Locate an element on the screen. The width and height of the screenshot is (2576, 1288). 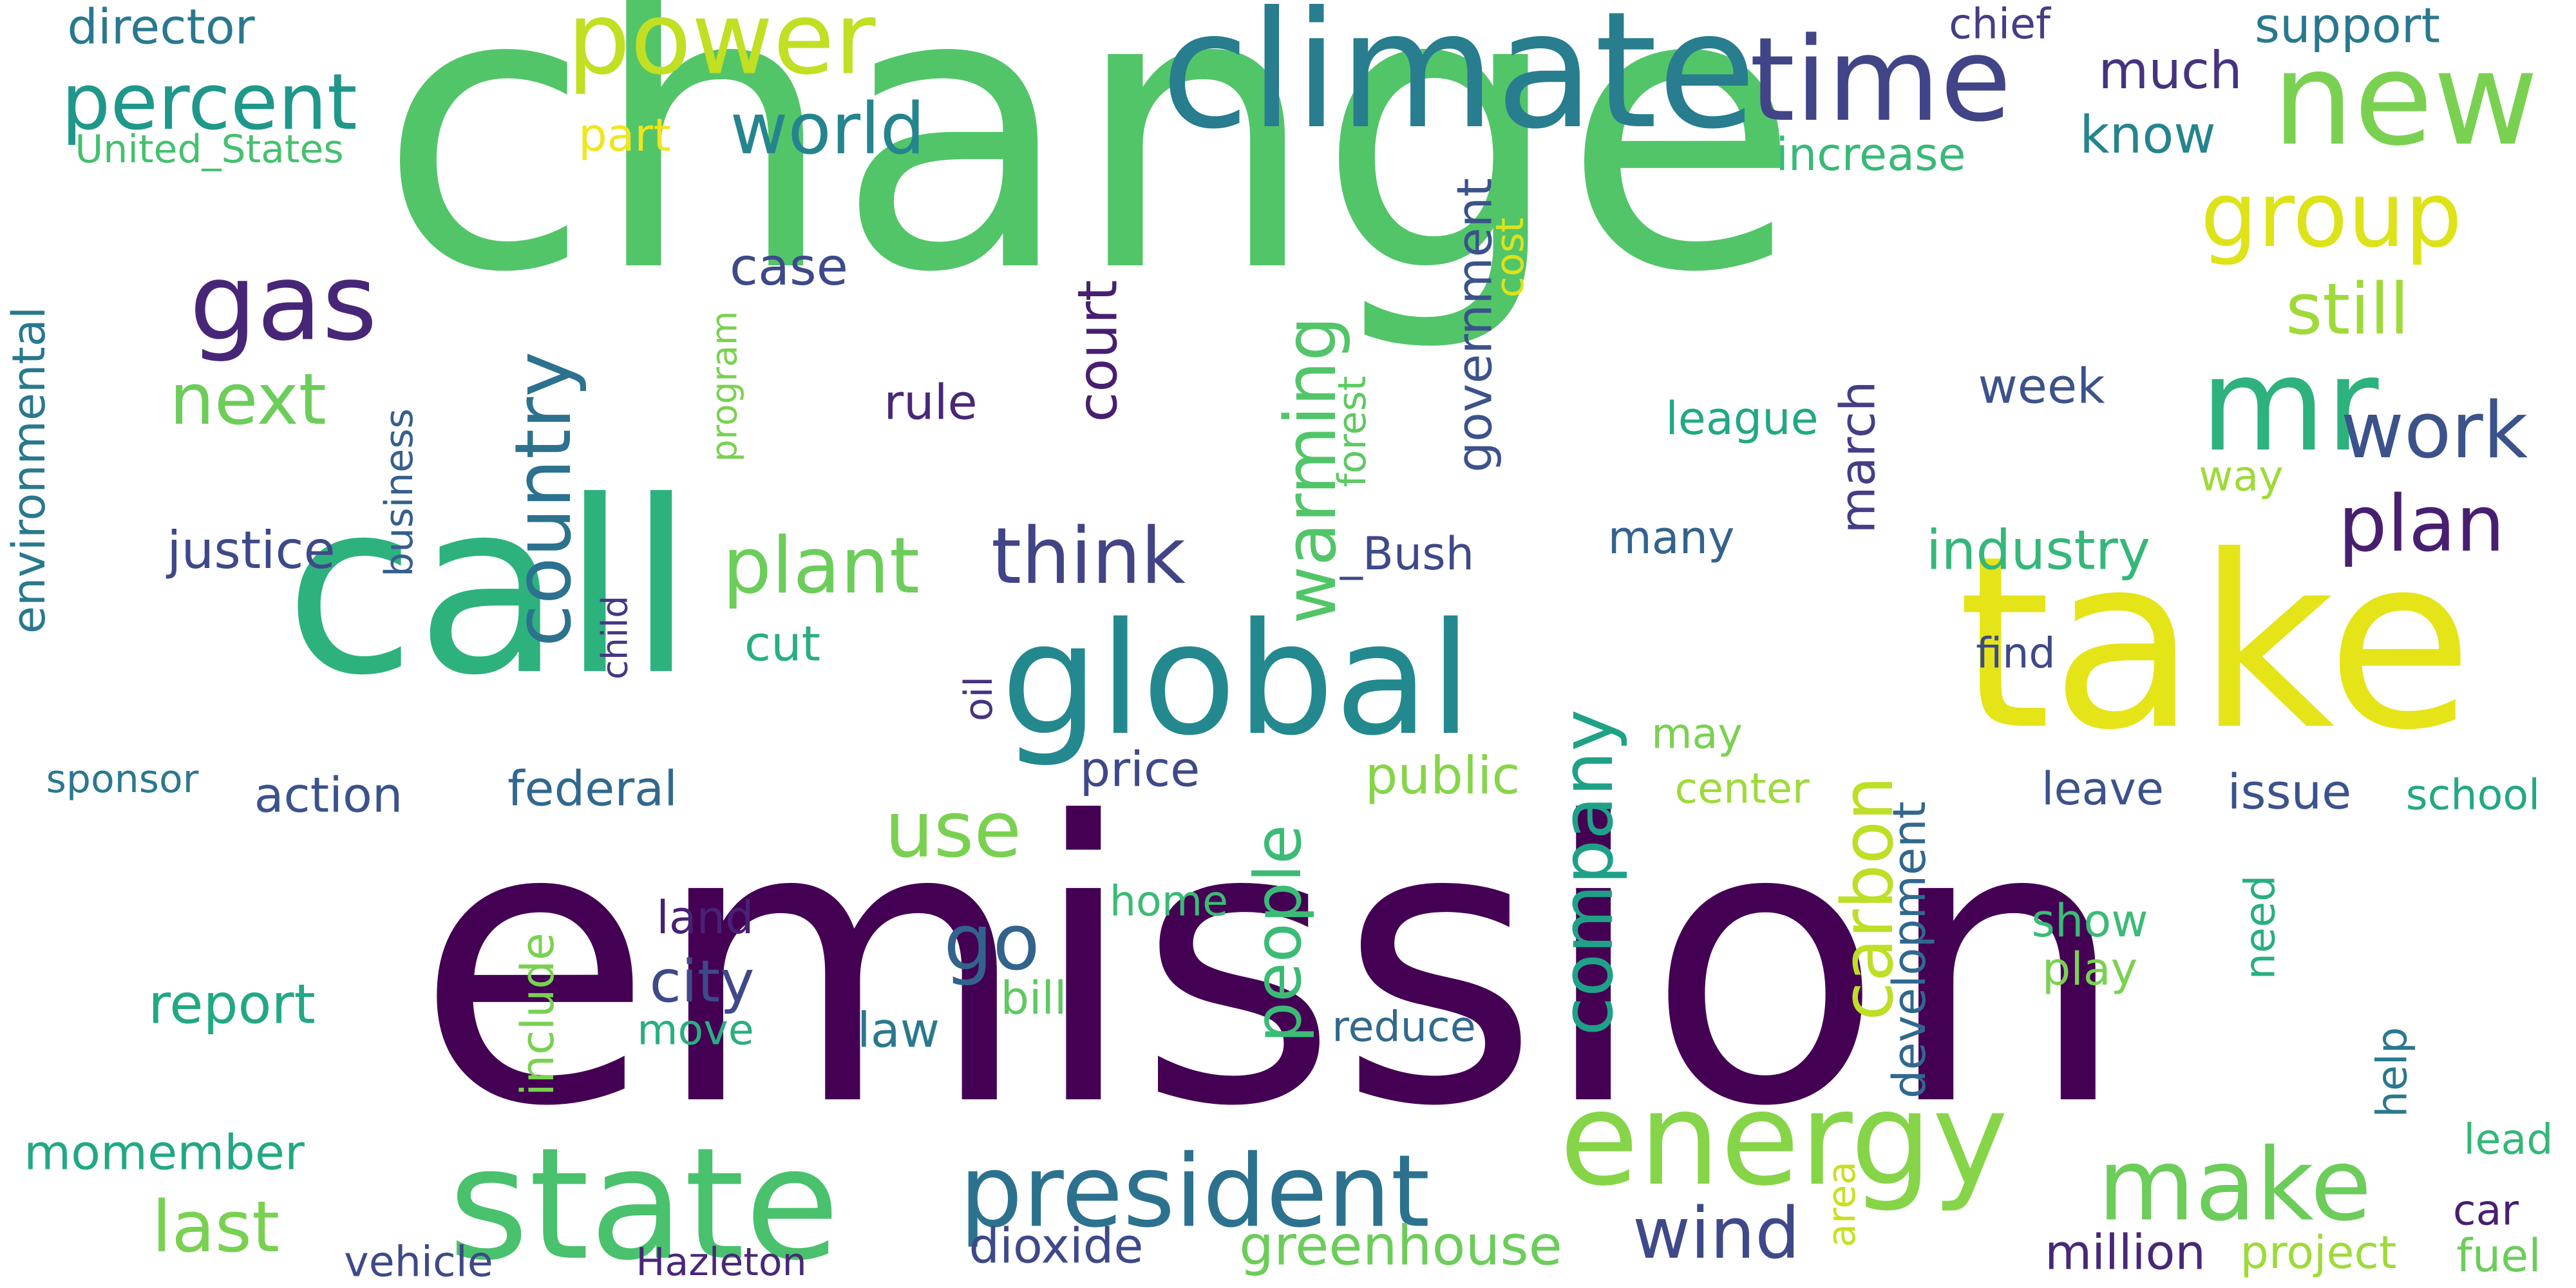
word-sponsor: sponsor is located at coordinates (123, 780).